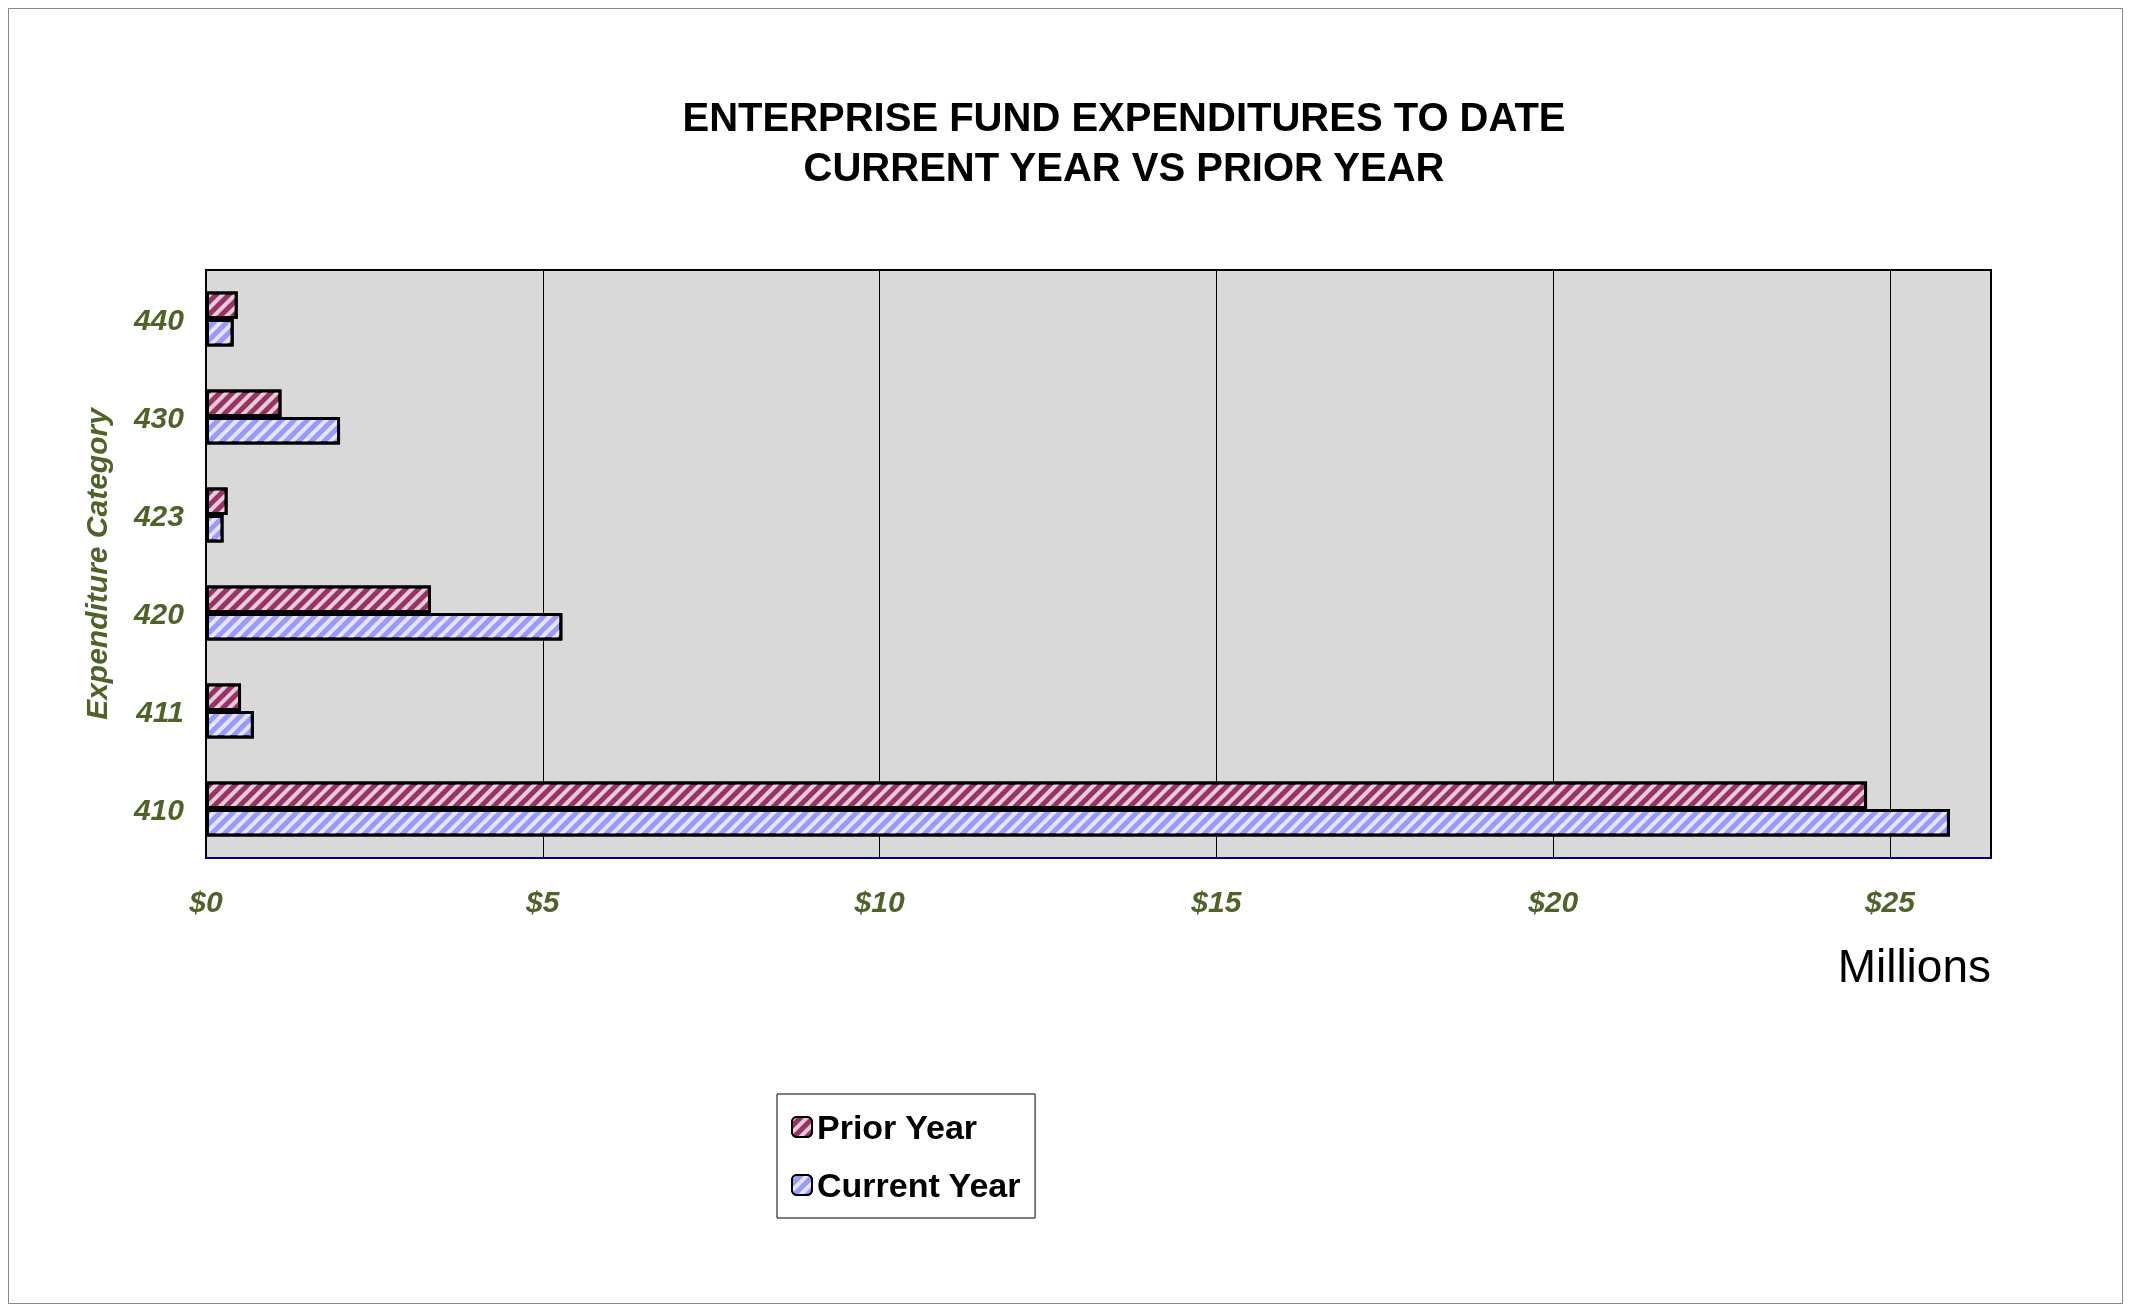  What do you see at coordinates (158, 613) in the screenshot?
I see `y-tick-label: 420` at bounding box center [158, 613].